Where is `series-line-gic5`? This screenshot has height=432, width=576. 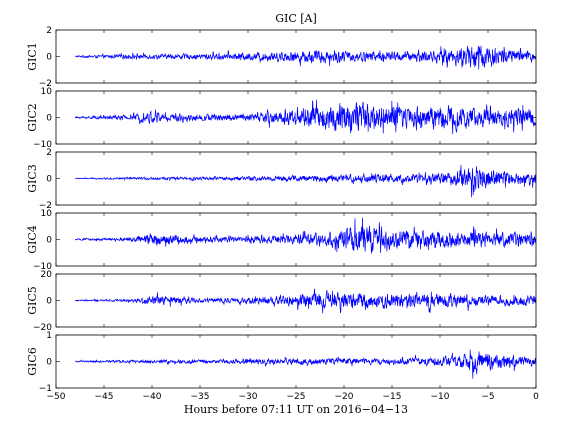 series-line-gic5 is located at coordinates (305, 301).